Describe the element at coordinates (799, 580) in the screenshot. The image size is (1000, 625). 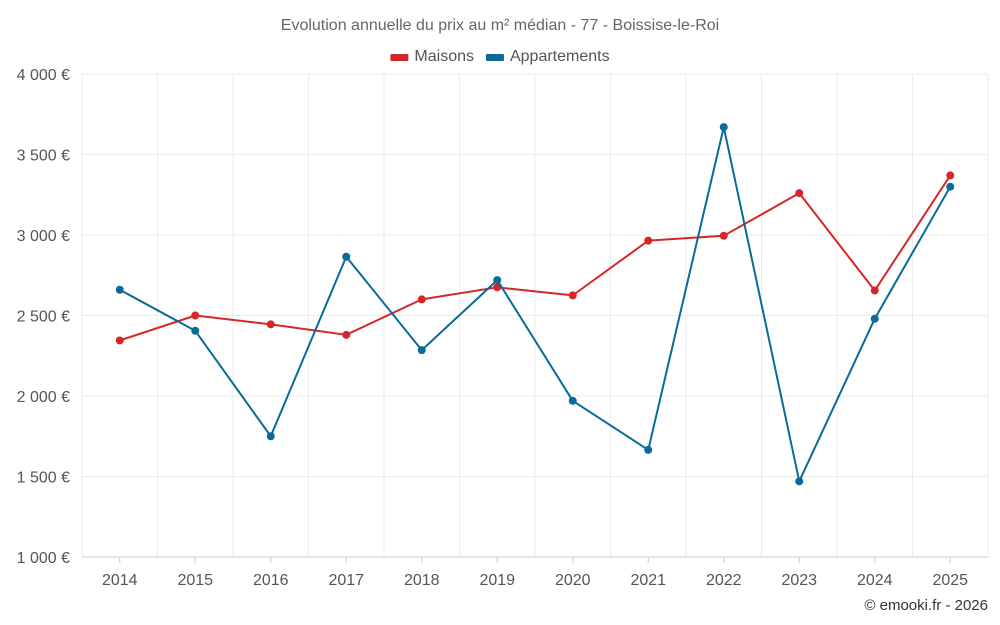
I see `x-tick-label: 2023` at that location.